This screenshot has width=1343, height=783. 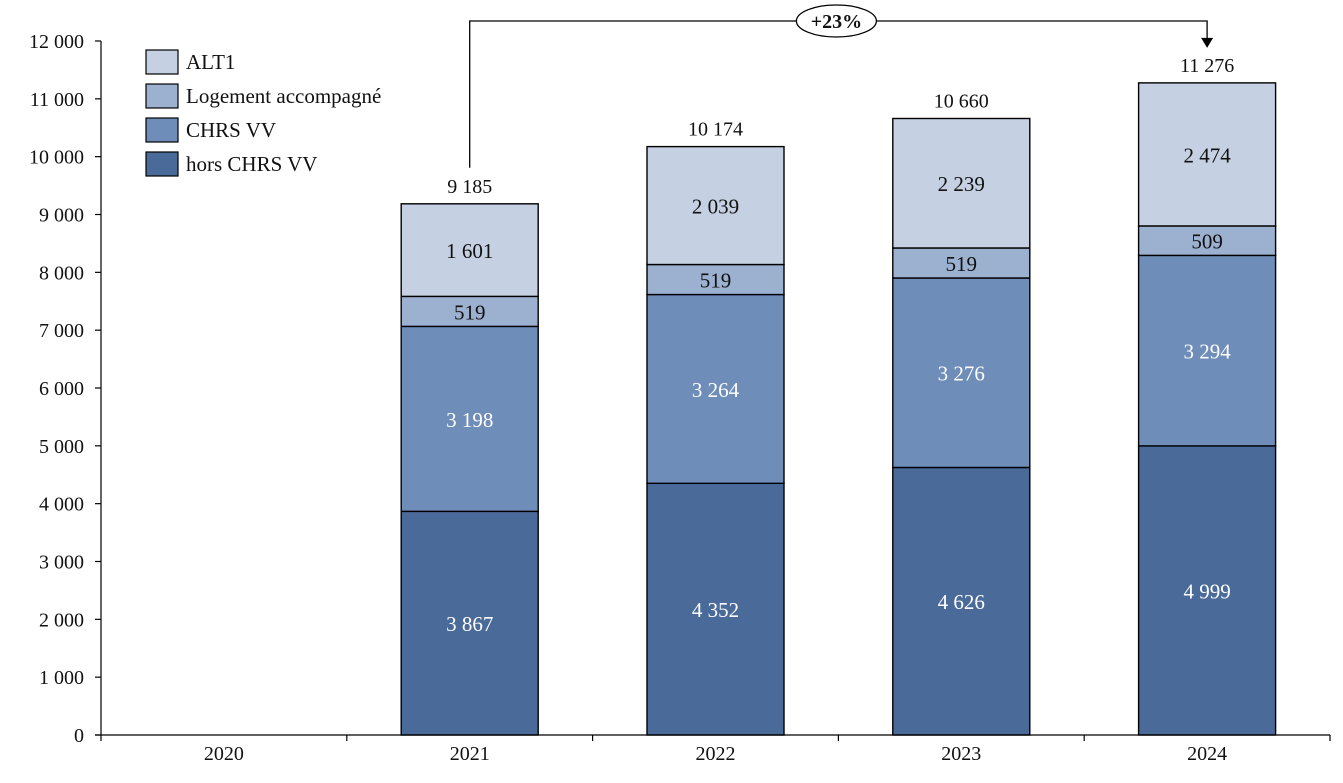 I want to click on segment-value-label: 3 264, so click(x=716, y=390).